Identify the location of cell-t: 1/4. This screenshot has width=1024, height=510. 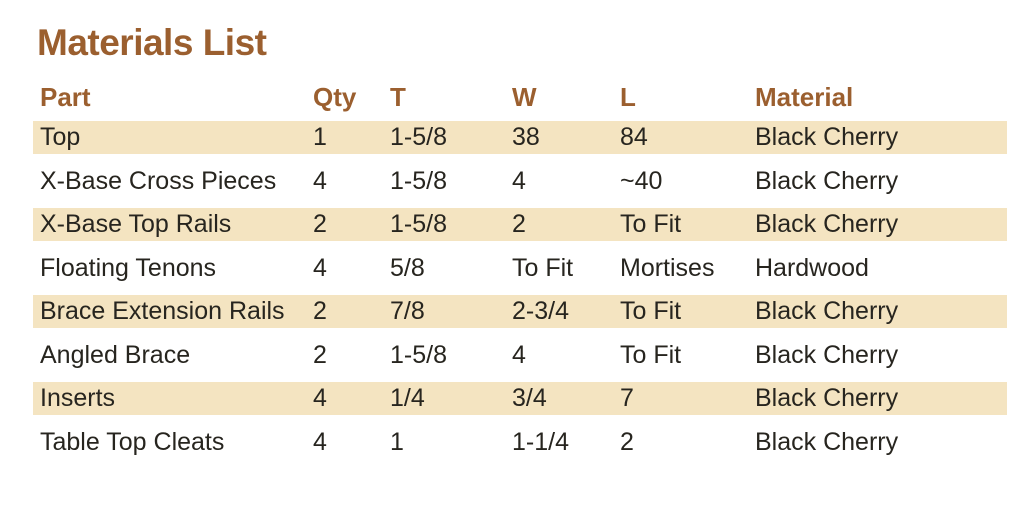
(407, 398).